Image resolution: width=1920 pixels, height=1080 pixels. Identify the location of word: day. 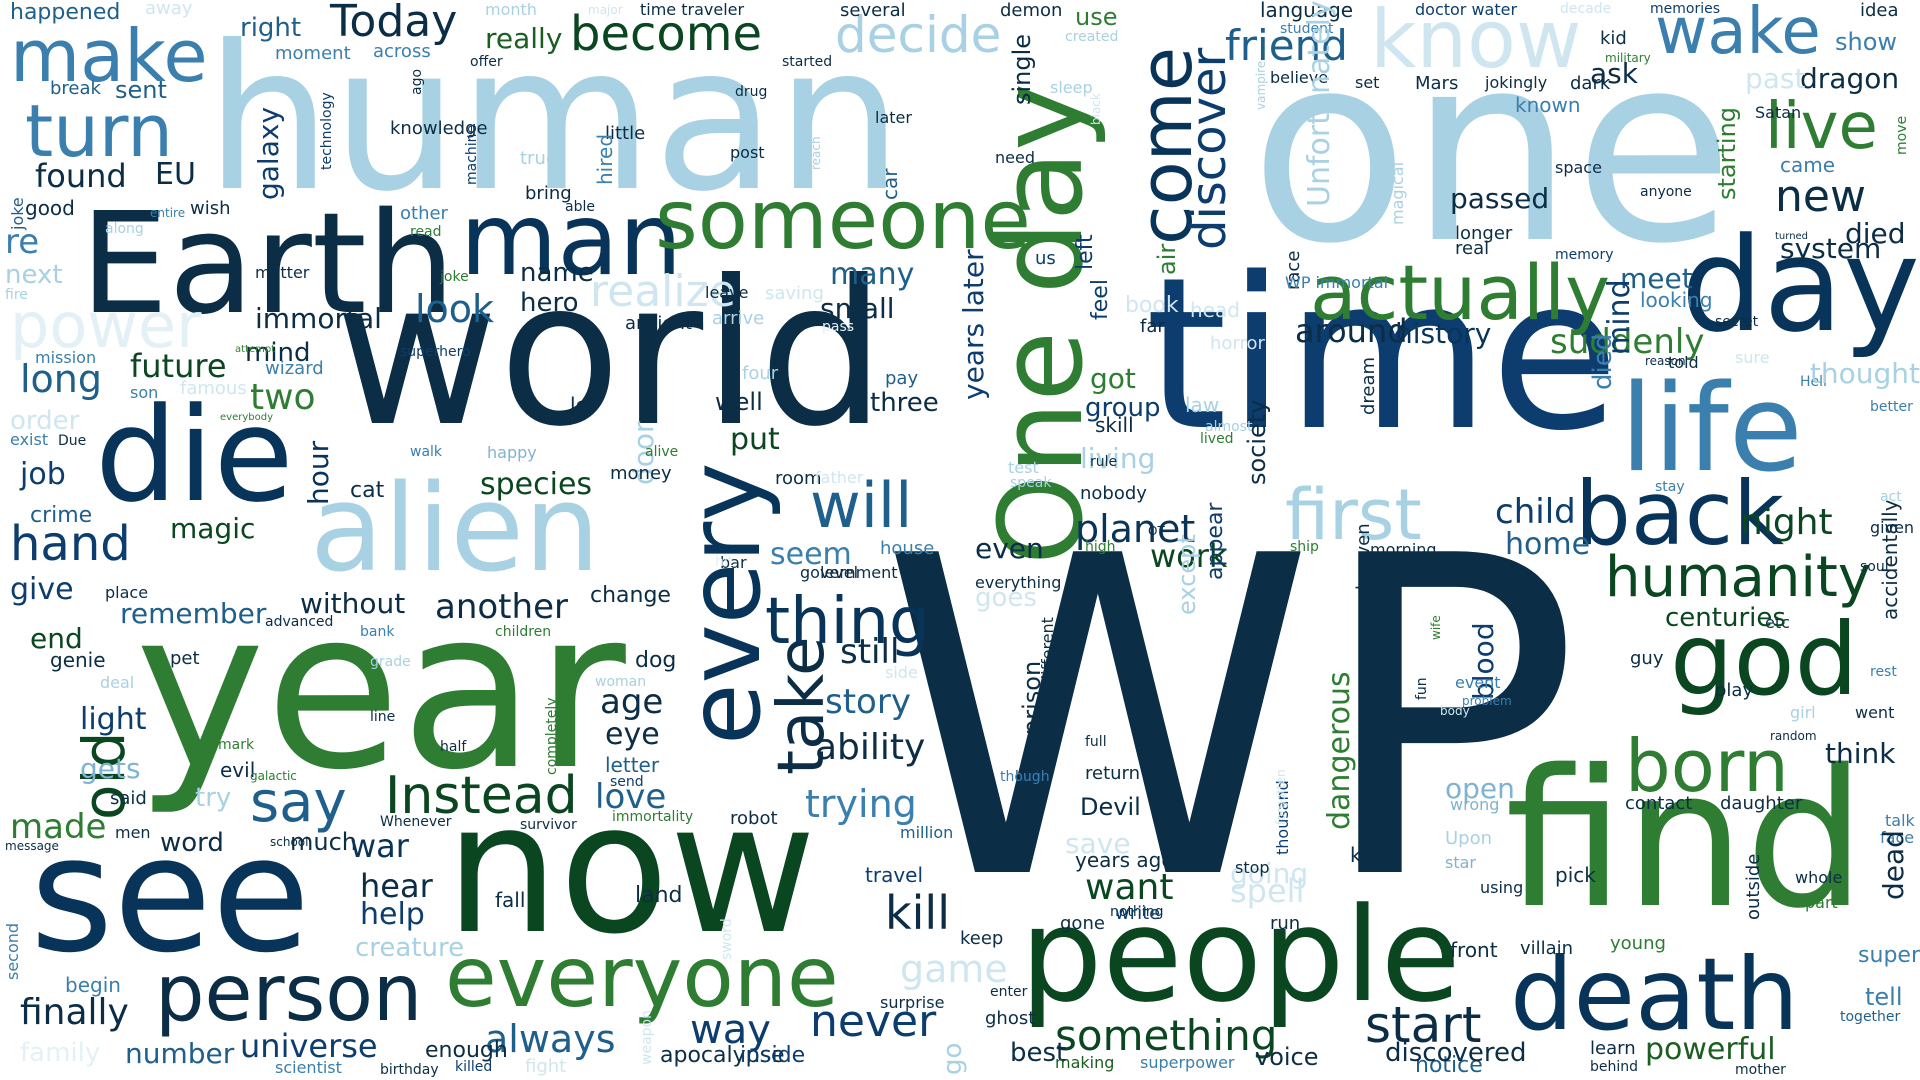
(1800, 285).